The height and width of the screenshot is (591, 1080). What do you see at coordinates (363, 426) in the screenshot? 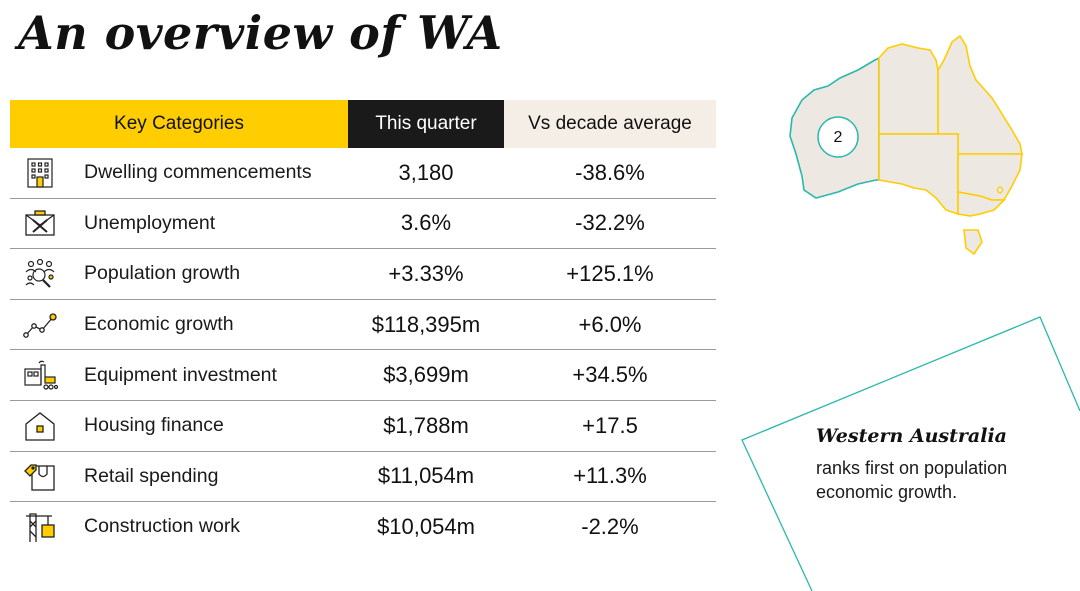
I see `table-row: Housing finance $1,788m +17.5` at bounding box center [363, 426].